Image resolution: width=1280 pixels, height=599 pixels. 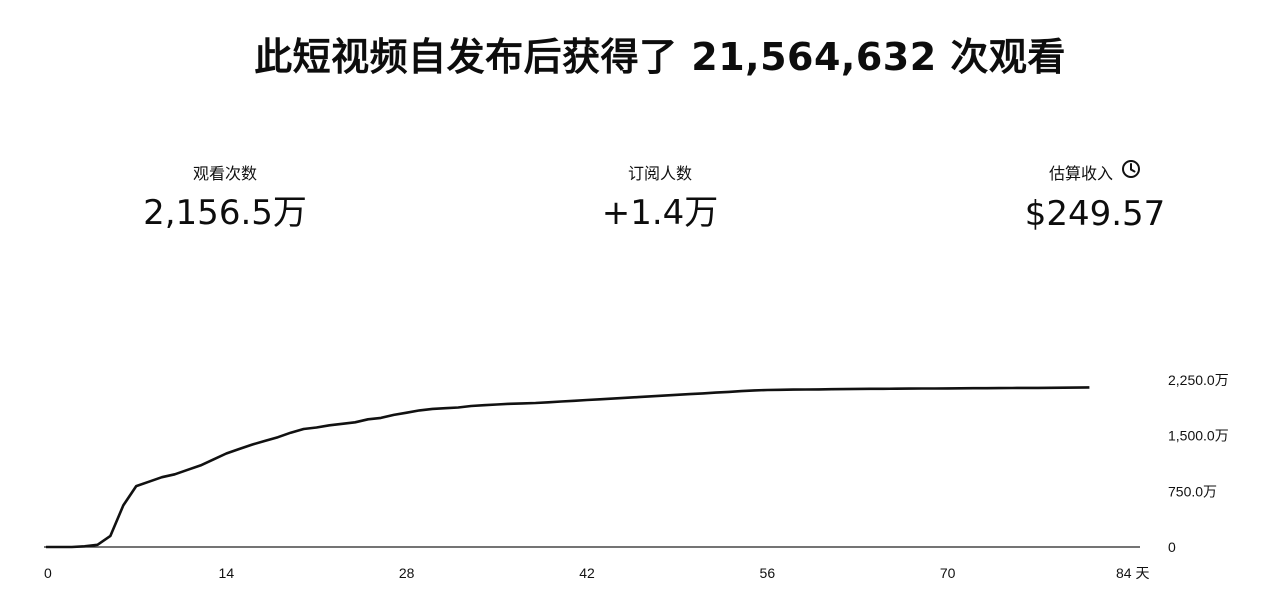 I want to click on metric-subscribers-label: 订阅人数, so click(x=659, y=173).